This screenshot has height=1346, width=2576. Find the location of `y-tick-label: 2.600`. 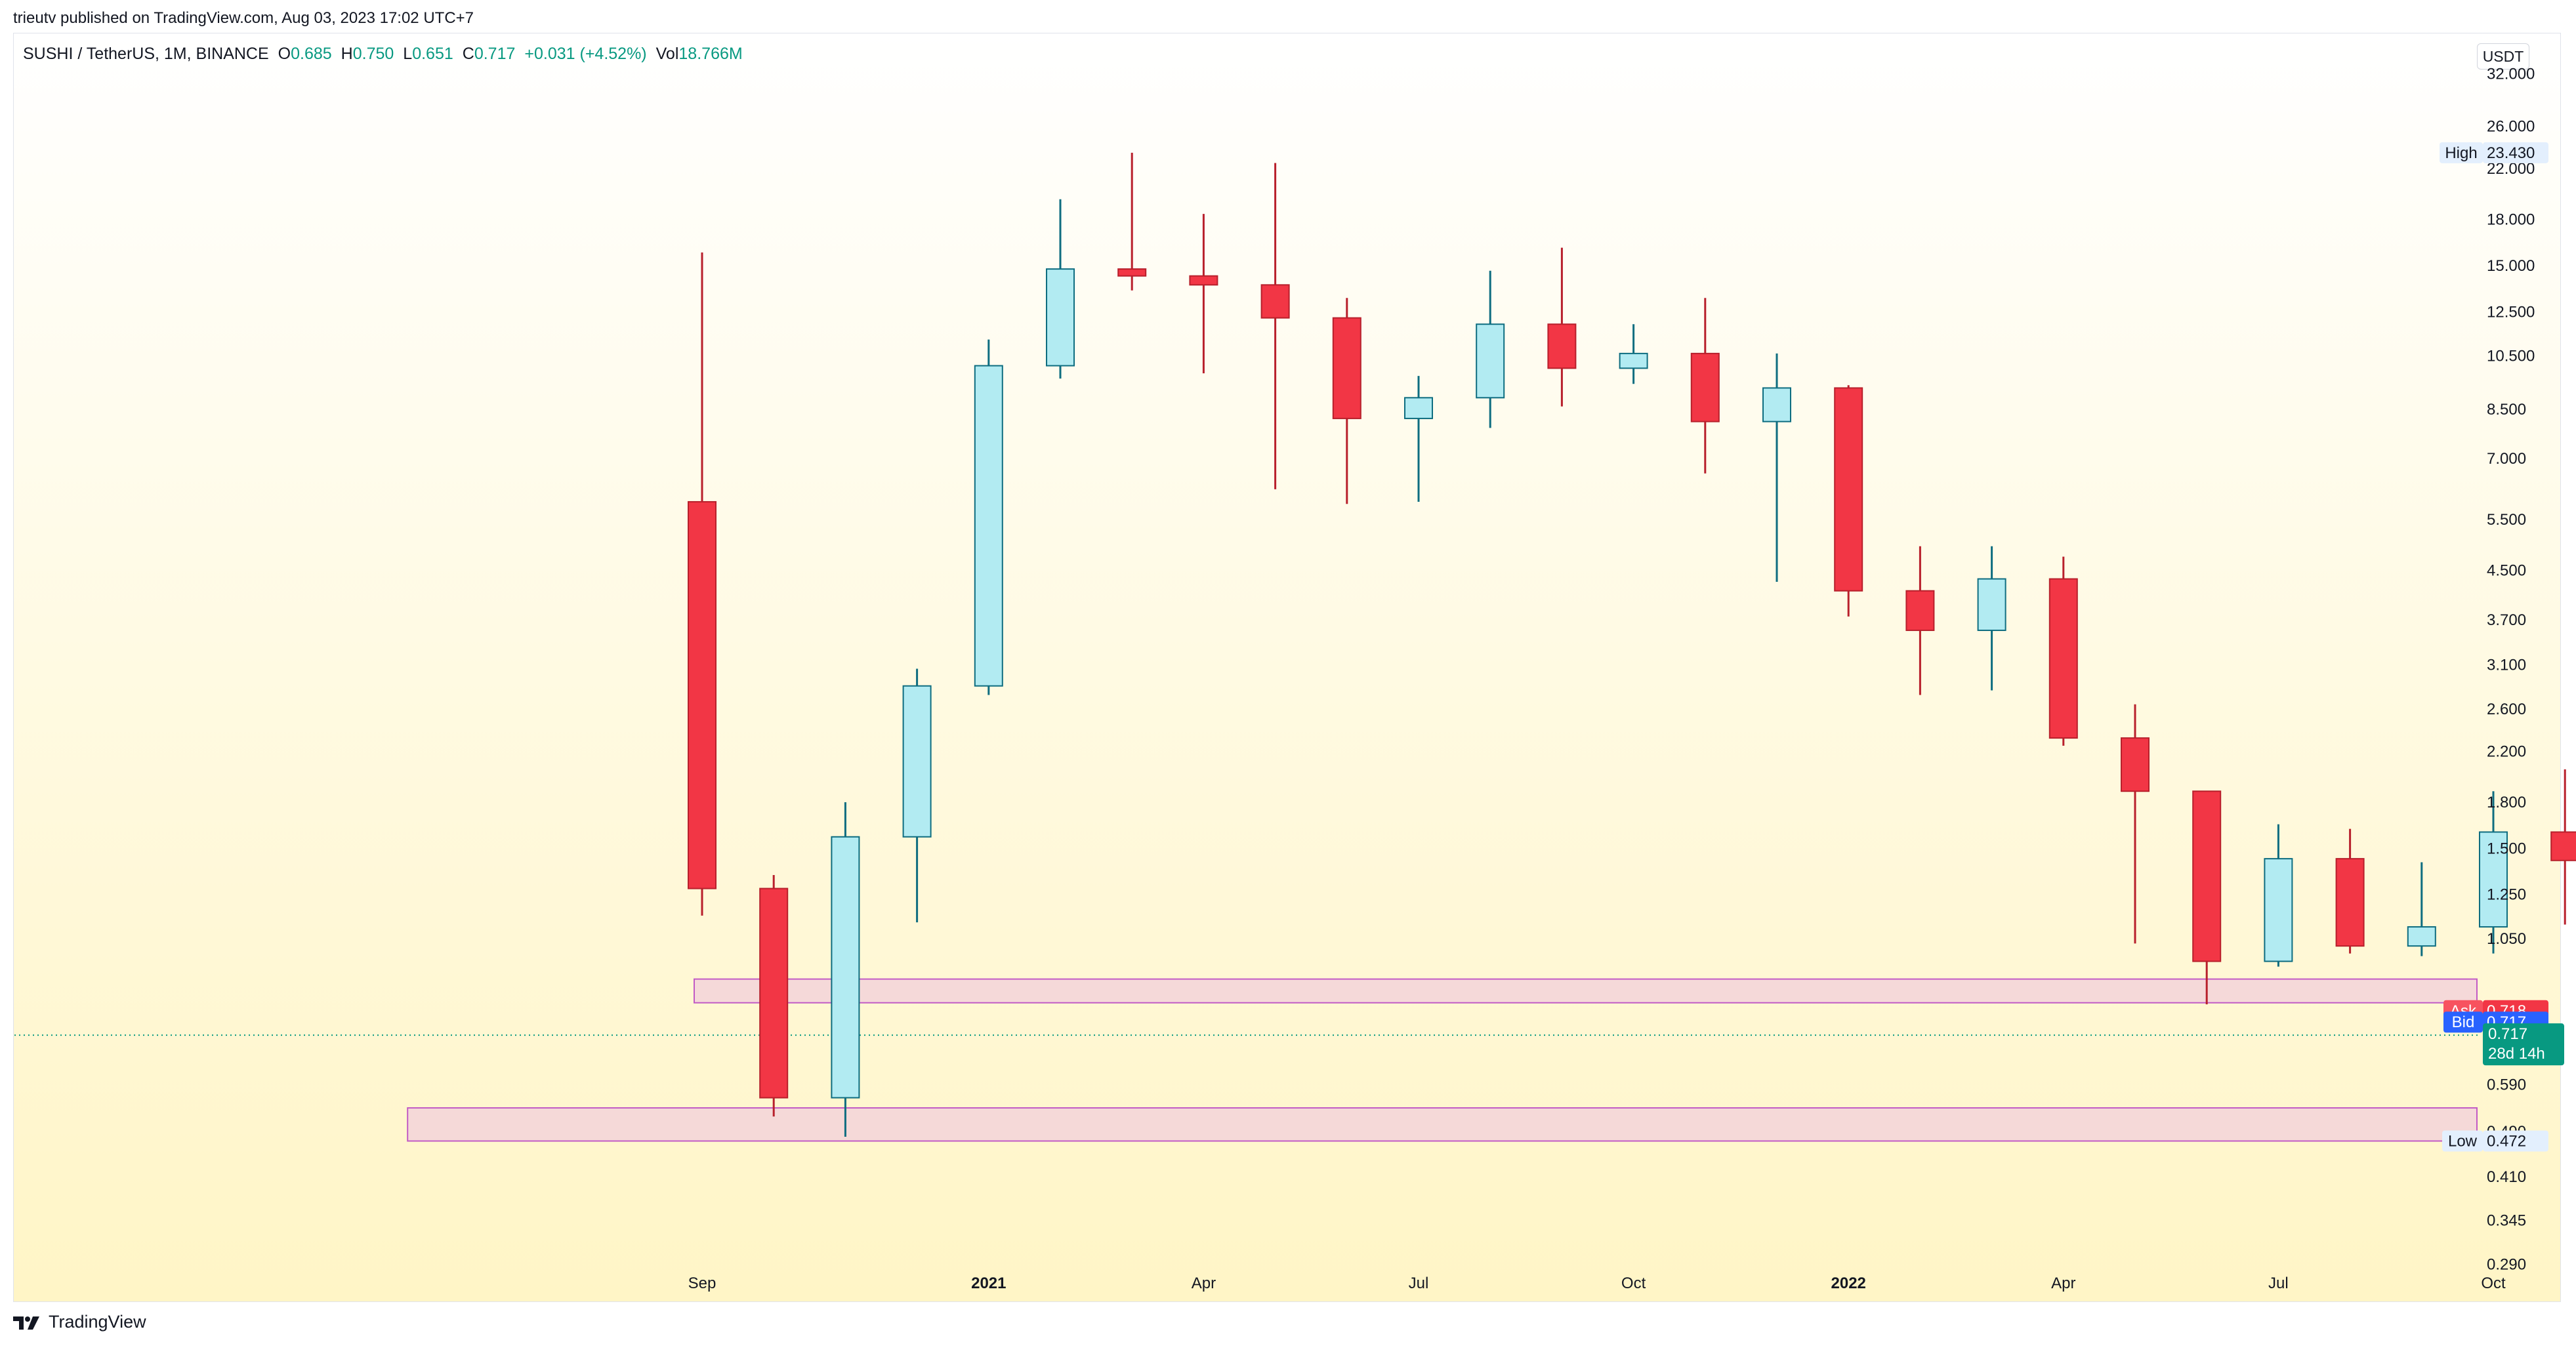

y-tick-label: 2.600 is located at coordinates (2506, 709).